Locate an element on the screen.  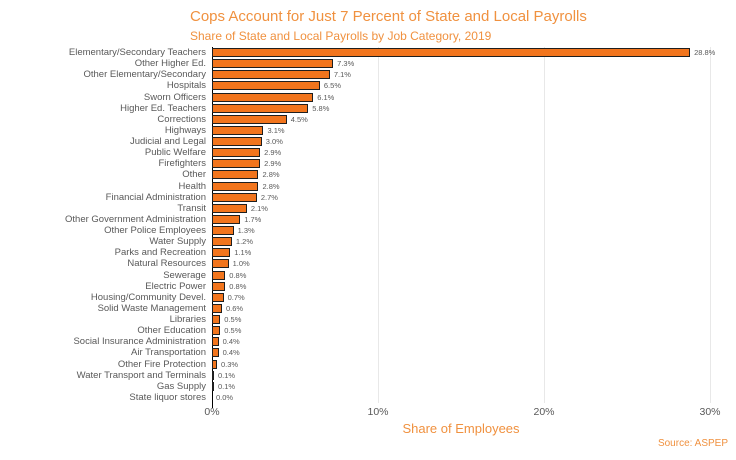
value-label: 3.0% is located at coordinates (274, 142).